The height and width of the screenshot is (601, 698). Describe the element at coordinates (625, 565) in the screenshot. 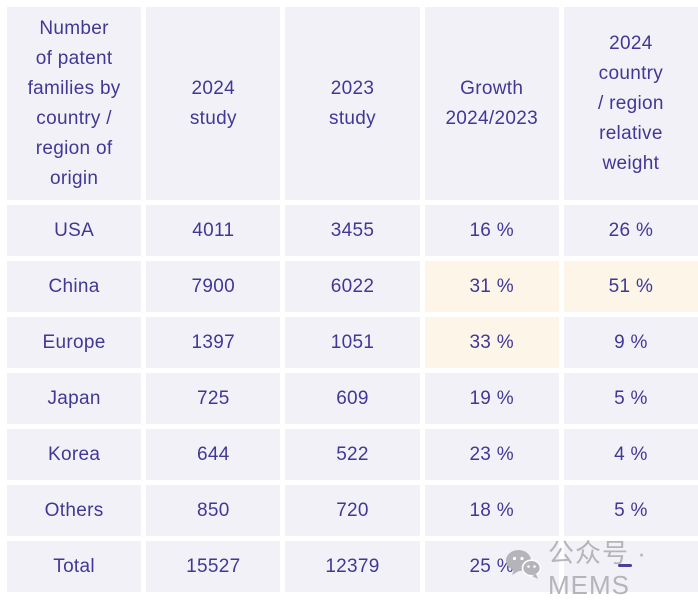

I see `obscured-value-fragment` at that location.